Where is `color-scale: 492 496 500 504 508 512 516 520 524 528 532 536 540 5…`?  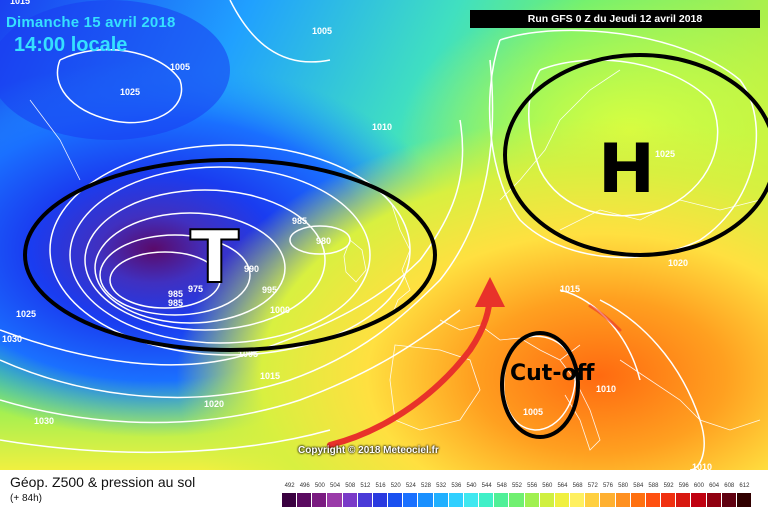
color-scale: 492 496 500 504 508 512 516 520 524 528 532 536 540 5… is located at coordinates (517, 495).